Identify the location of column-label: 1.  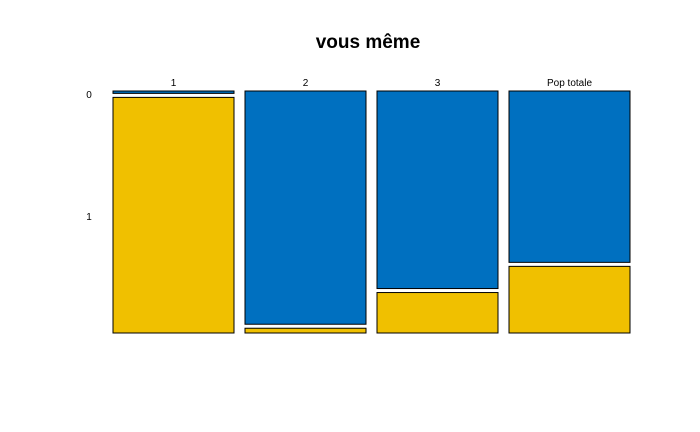
(174, 83).